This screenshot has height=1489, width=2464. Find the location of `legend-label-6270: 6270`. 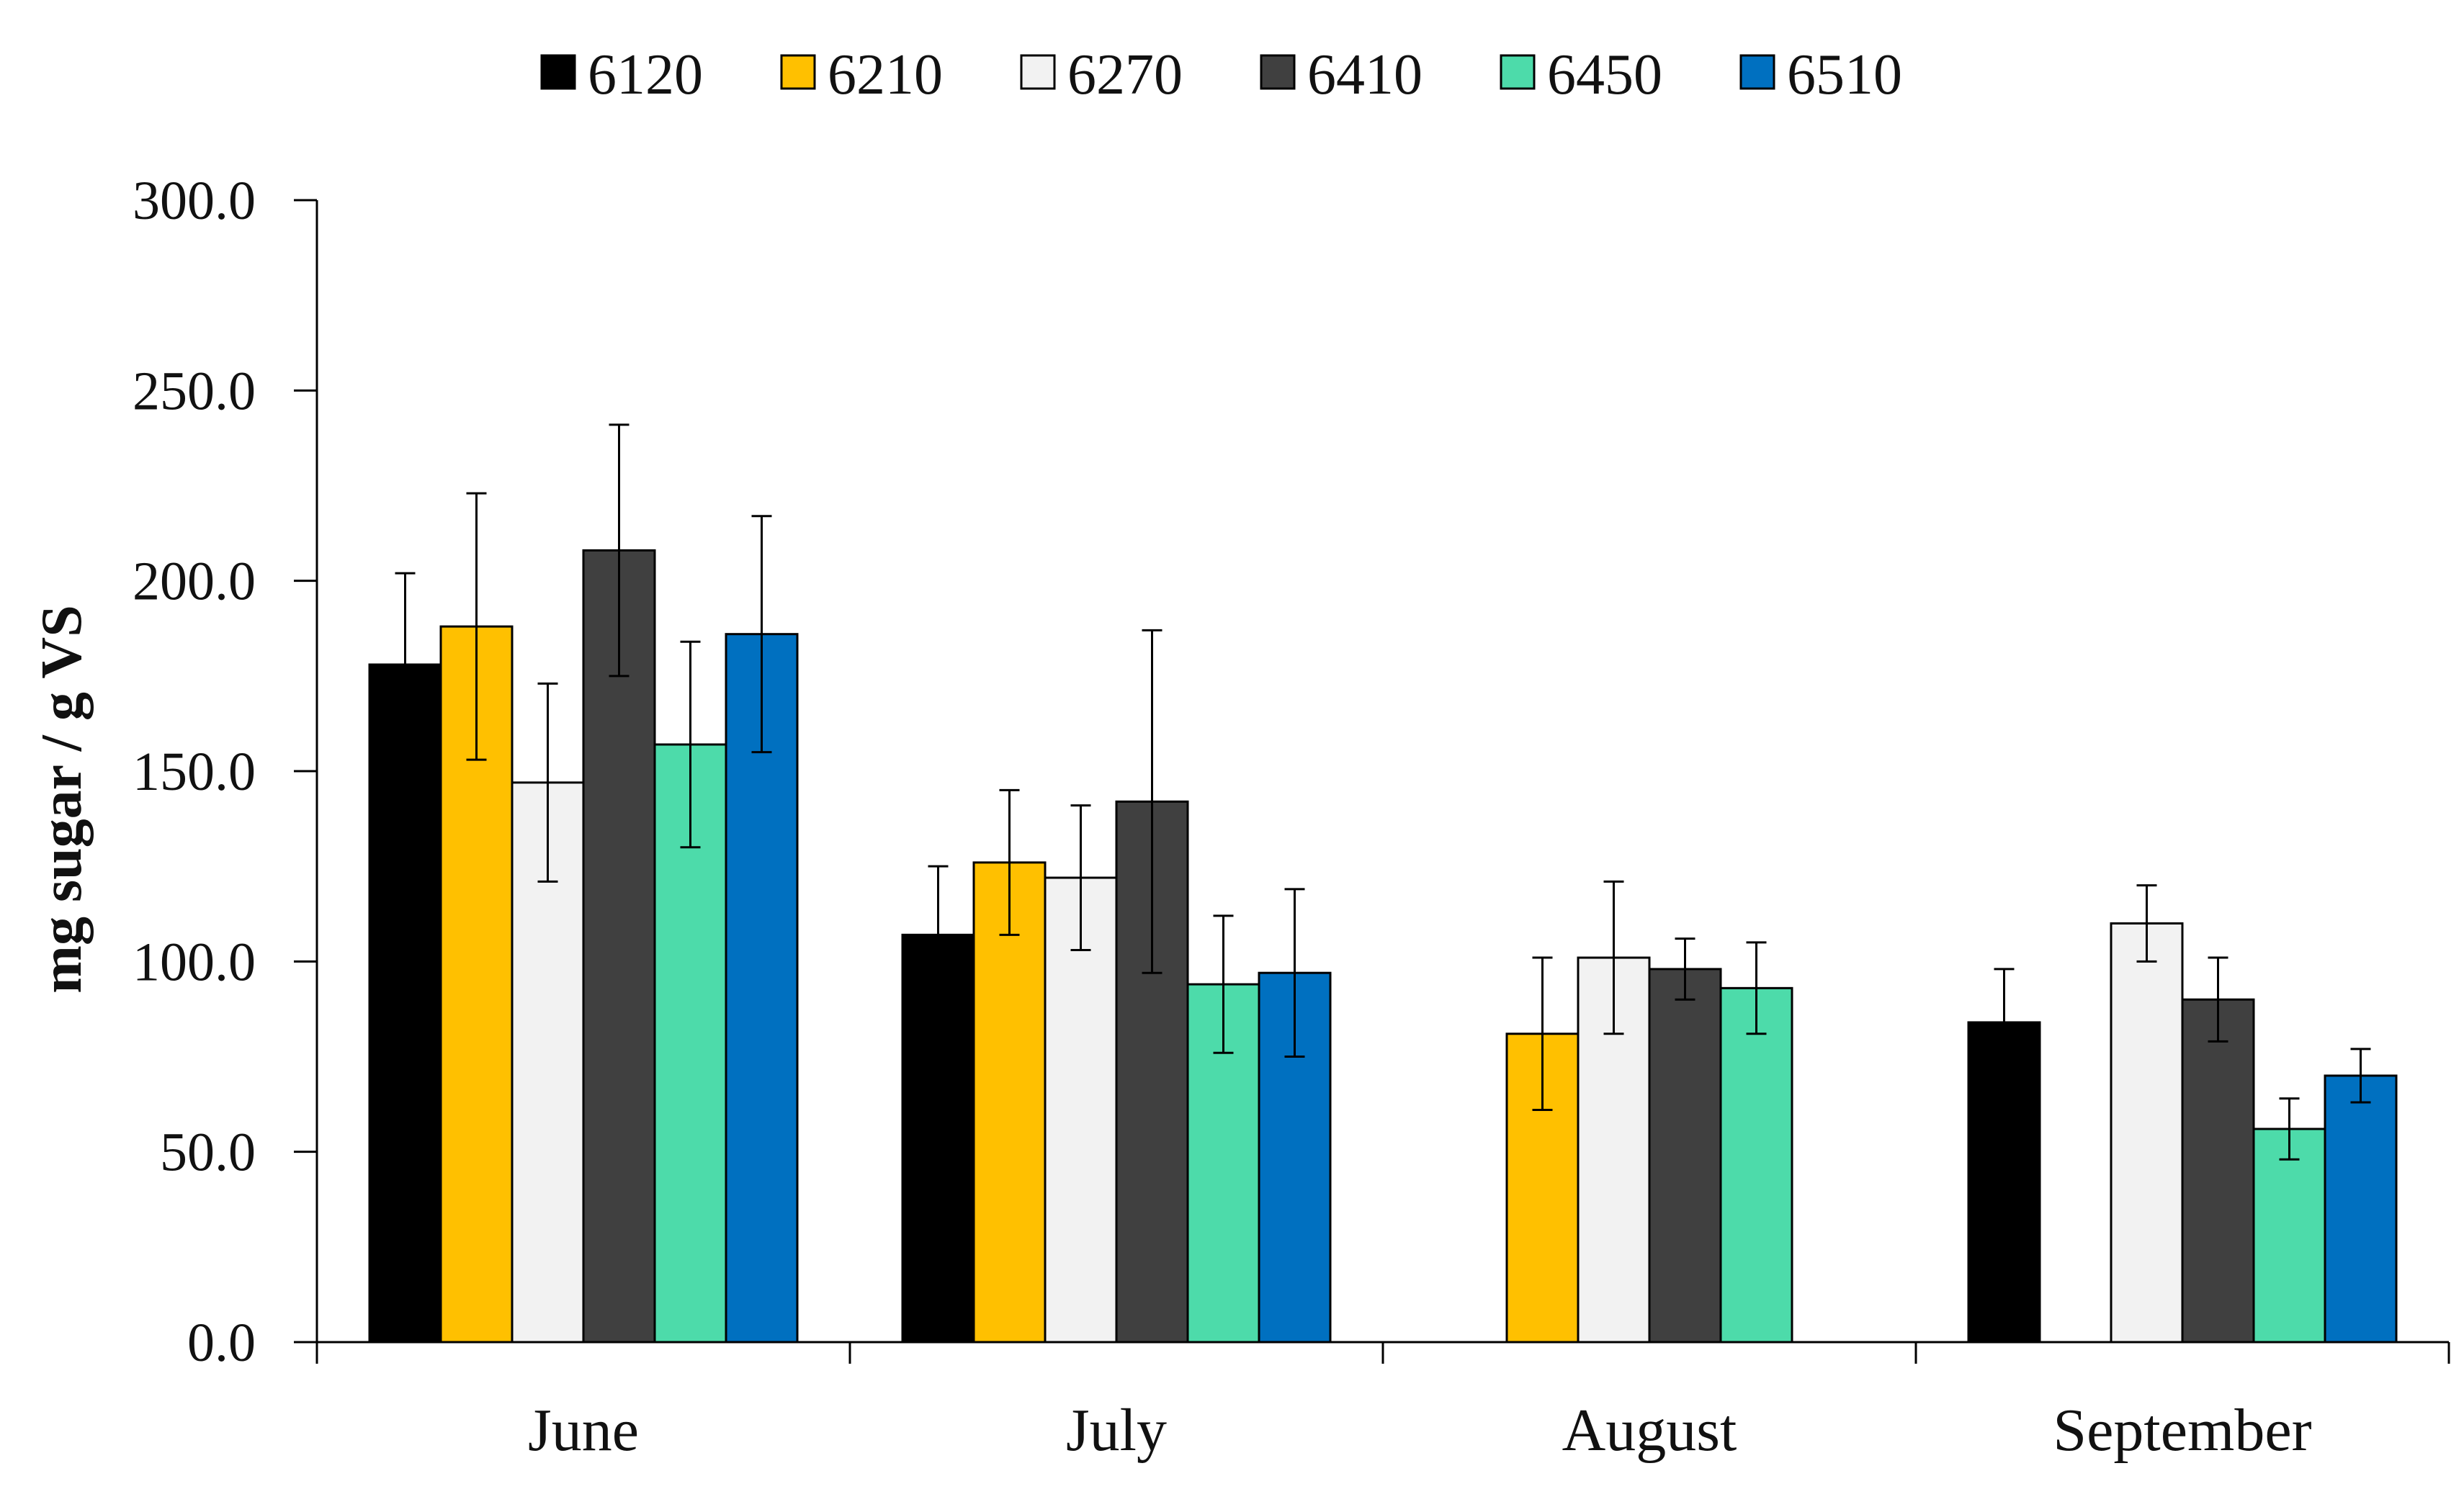

legend-label-6270: 6270 is located at coordinates (1125, 75).